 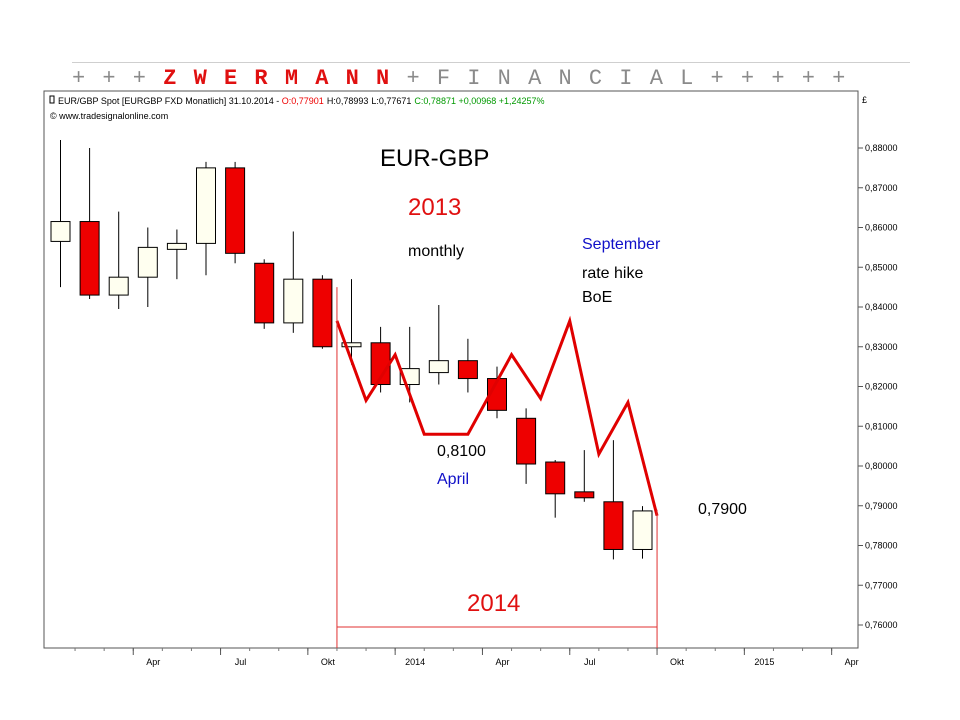 What do you see at coordinates (621, 244) in the screenshot?
I see `label-september: September` at bounding box center [621, 244].